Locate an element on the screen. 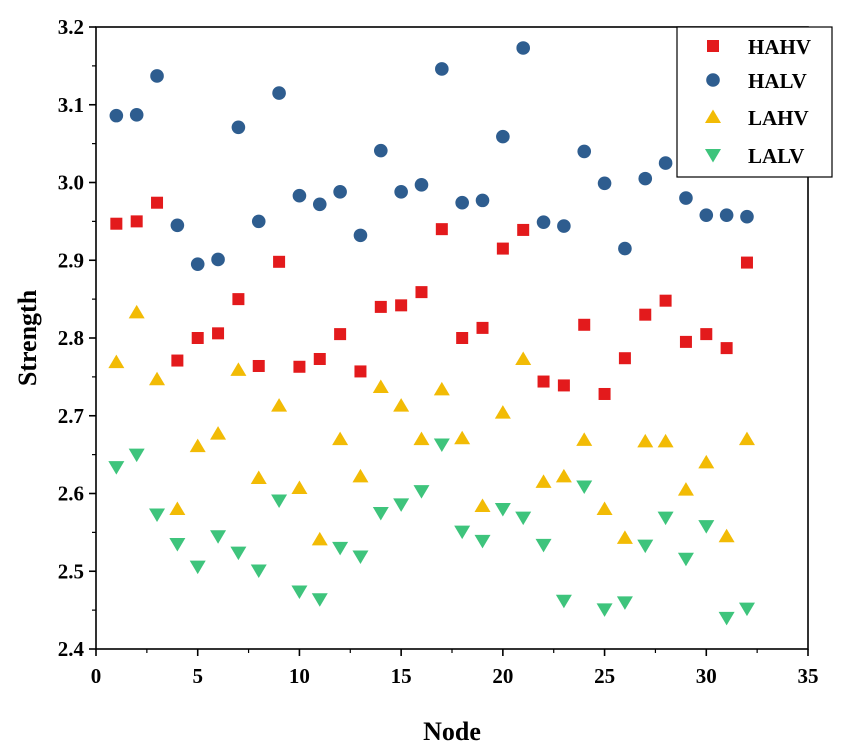  x-tick-label: 0 is located at coordinates (96, 676).